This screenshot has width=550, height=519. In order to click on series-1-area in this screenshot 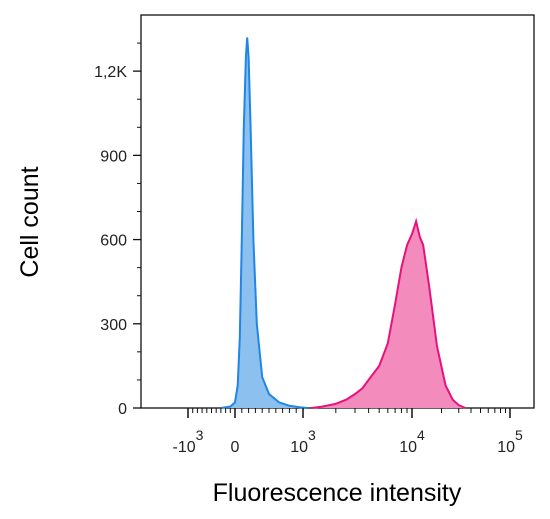, I will do `click(264, 222)`.